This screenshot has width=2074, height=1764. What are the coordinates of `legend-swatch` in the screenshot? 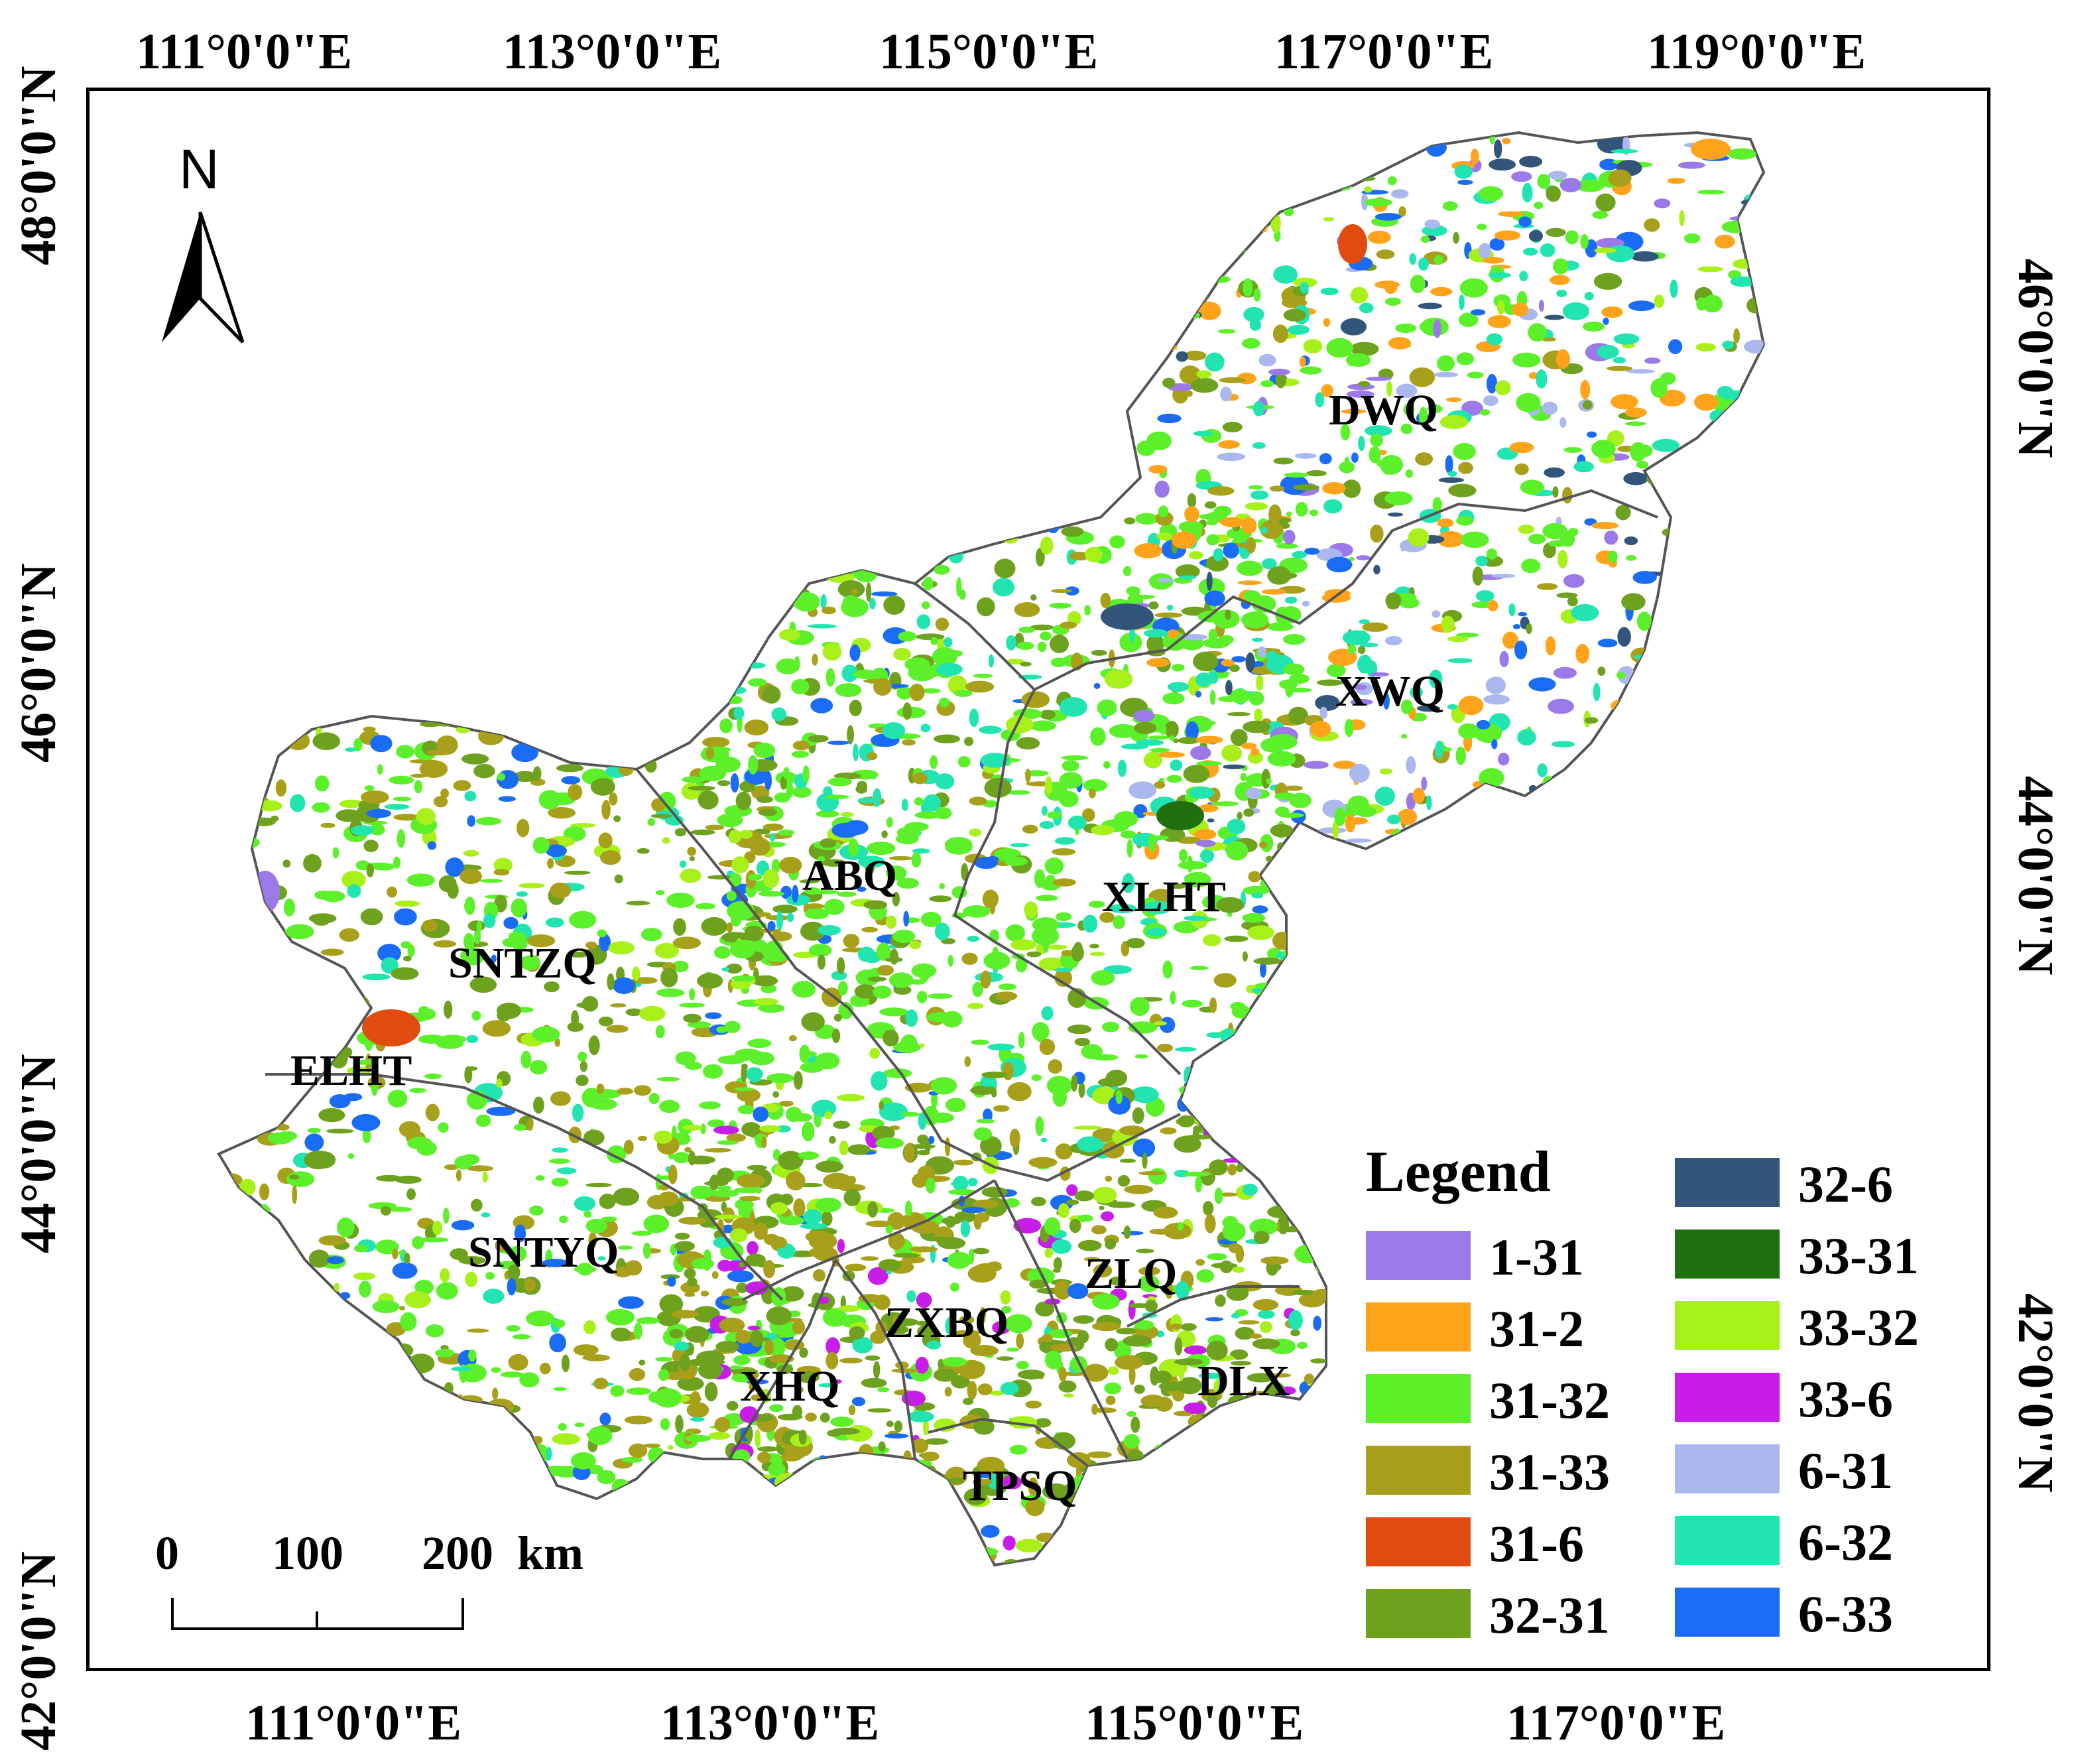 It's located at (1418, 1470).